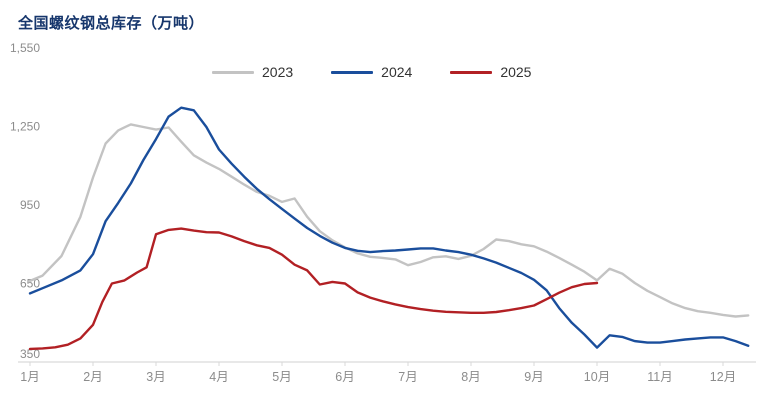 The width and height of the screenshot is (768, 413). What do you see at coordinates (397, 72) in the screenshot?
I see `legend-label-2024: 2024` at bounding box center [397, 72].